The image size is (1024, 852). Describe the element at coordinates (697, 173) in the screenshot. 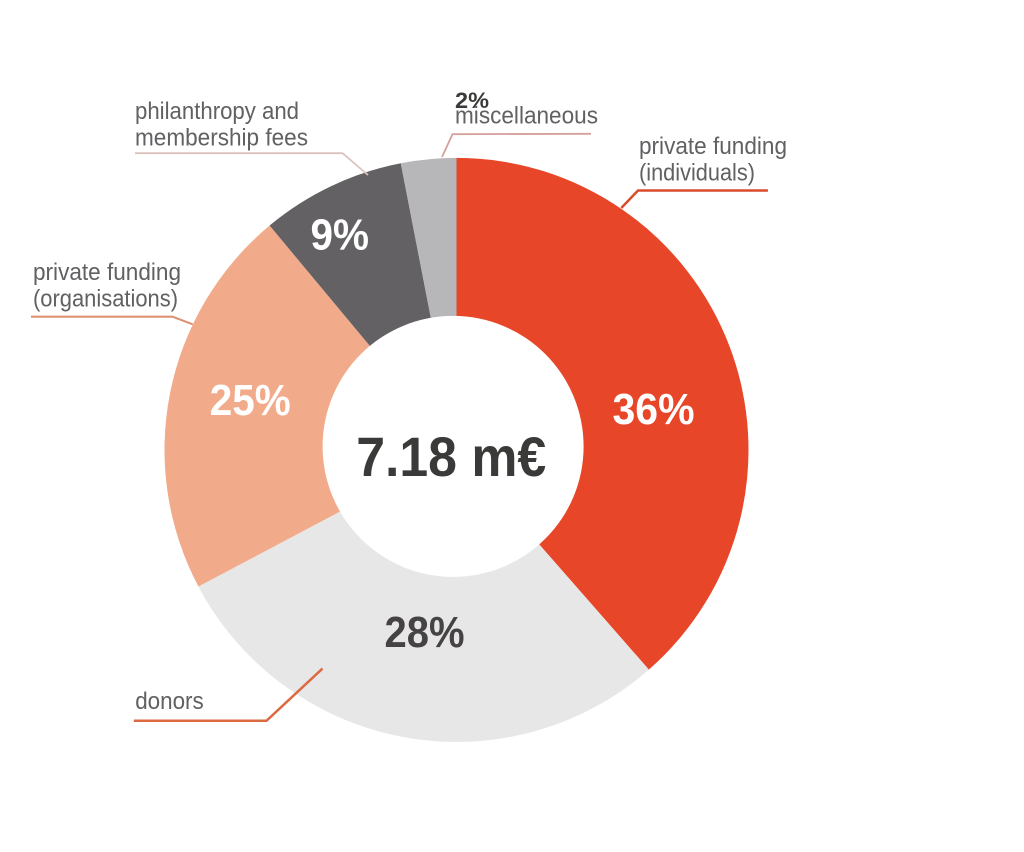

I see `svg-text: (individuals)` at that location.